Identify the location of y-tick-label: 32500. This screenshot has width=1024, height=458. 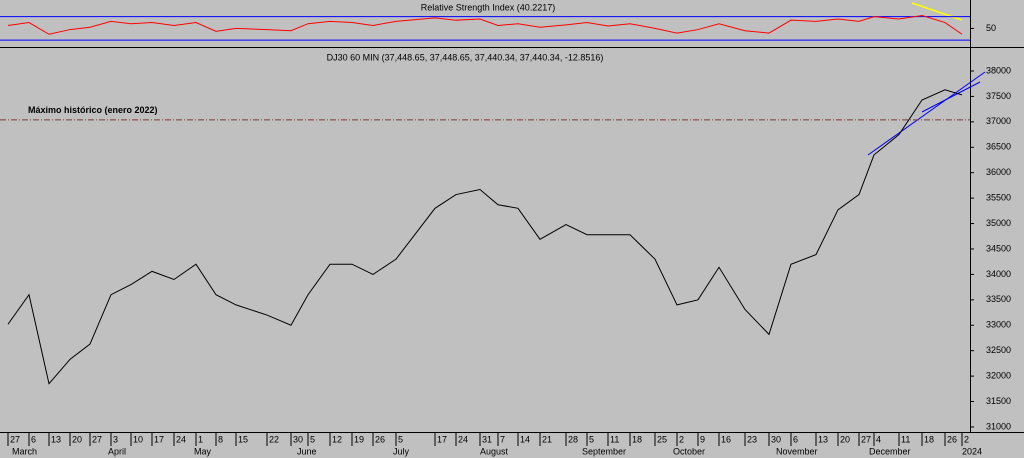
(998, 350).